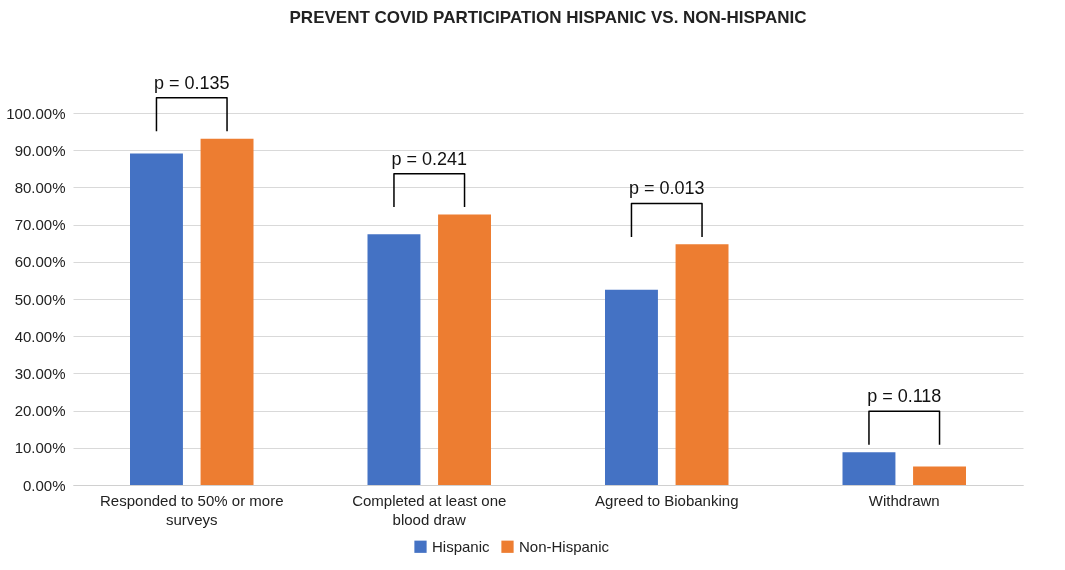  What do you see at coordinates (548, 17) in the screenshot?
I see `chart-title: PREVENT COVID PARTICIPATION HISPANIC VS. NON-HISPANIC` at bounding box center [548, 17].